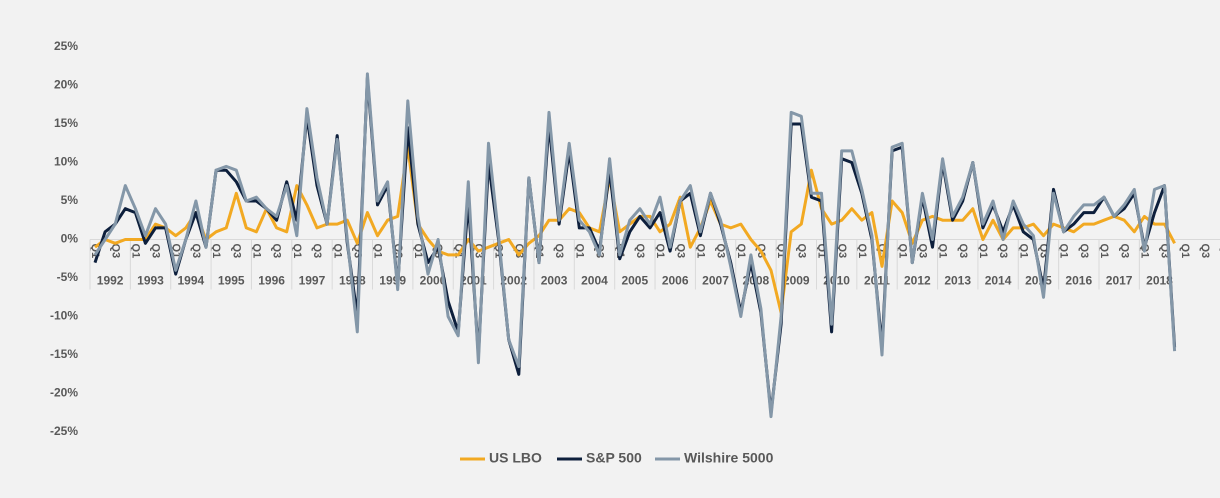  I want to click on year-label: 1994, so click(191, 281).